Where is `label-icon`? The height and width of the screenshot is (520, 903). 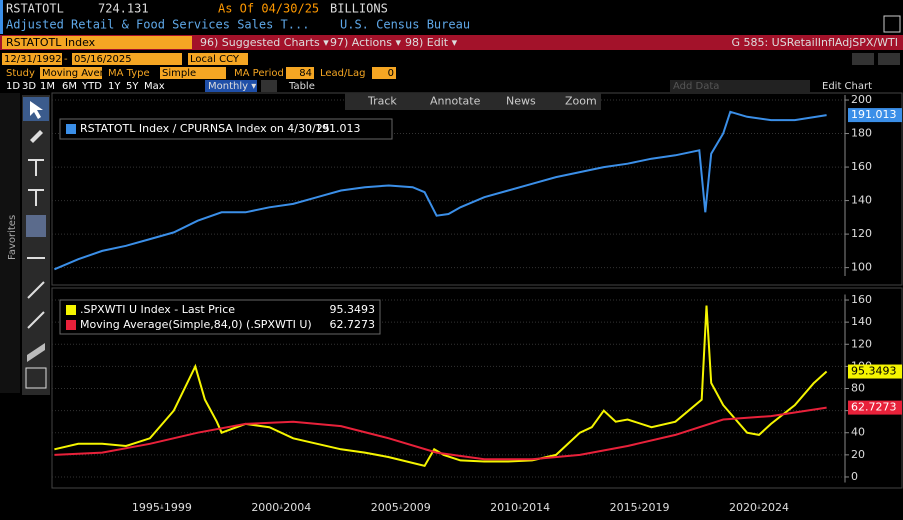 label-icon is located at coordinates (36, 378).